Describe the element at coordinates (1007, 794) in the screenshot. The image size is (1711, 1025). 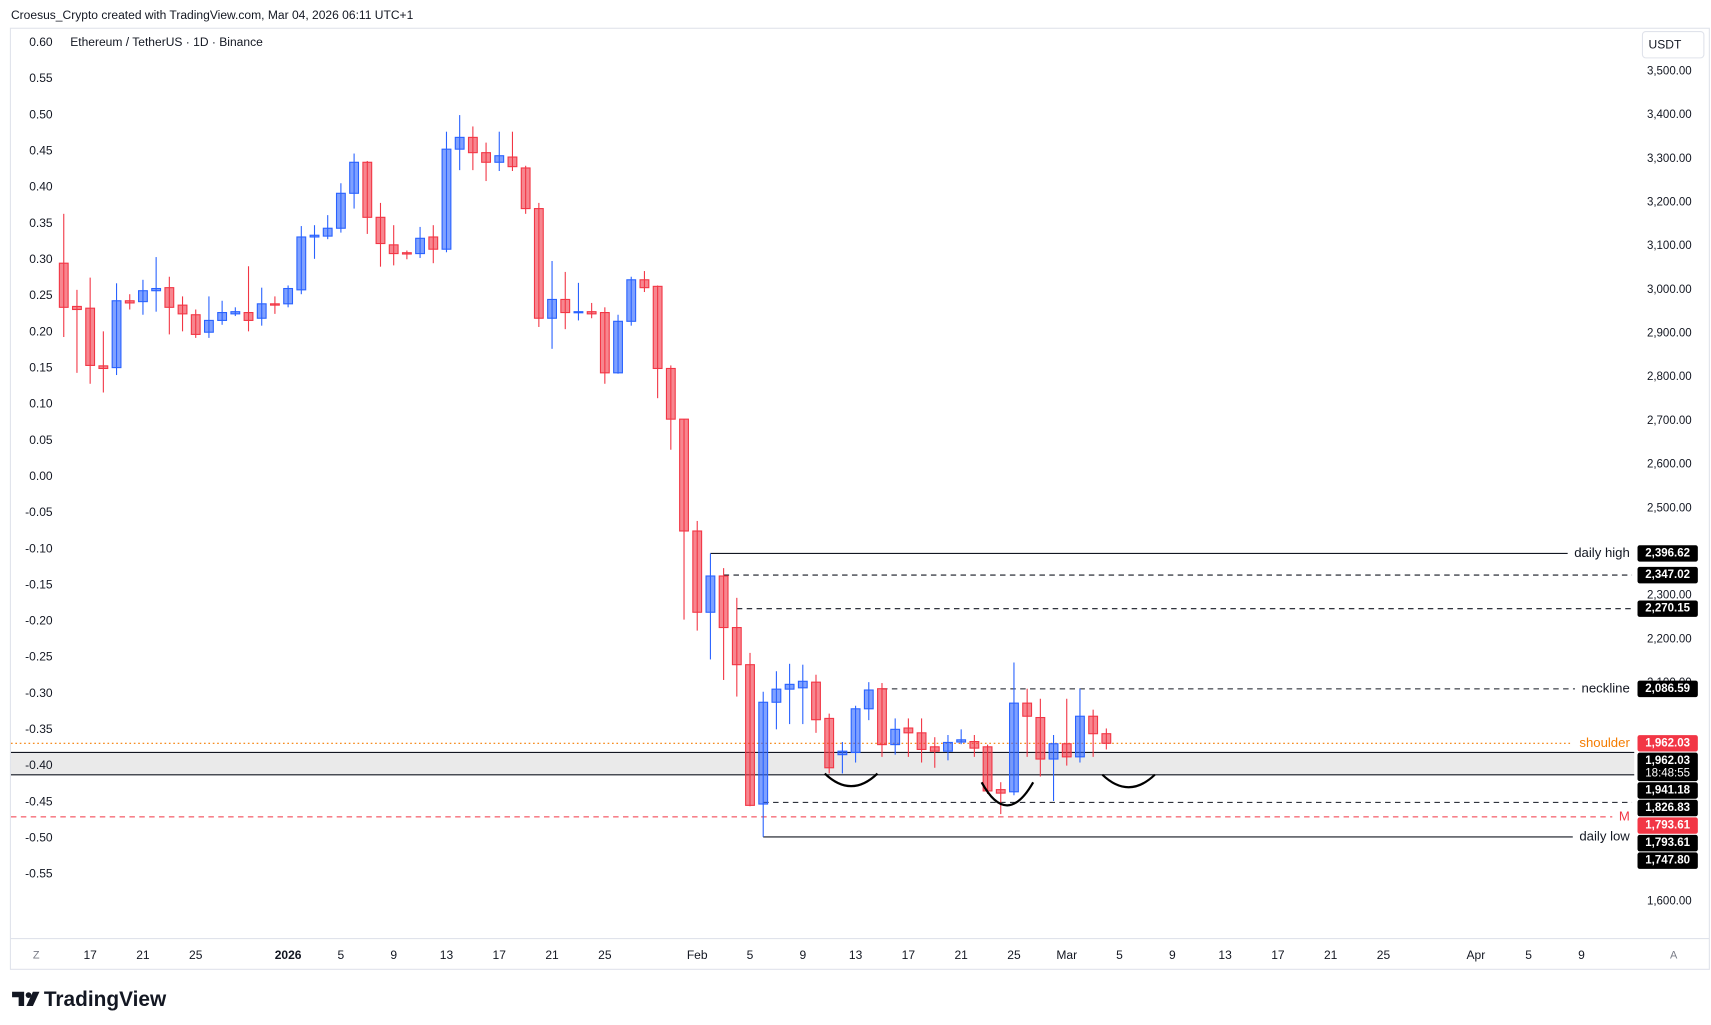
I see `head-arc` at that location.